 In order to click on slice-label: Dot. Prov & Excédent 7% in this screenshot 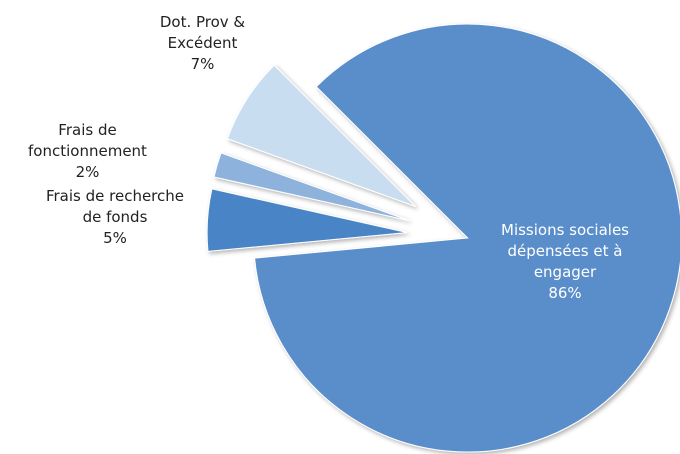, I will do `click(202, 43)`.